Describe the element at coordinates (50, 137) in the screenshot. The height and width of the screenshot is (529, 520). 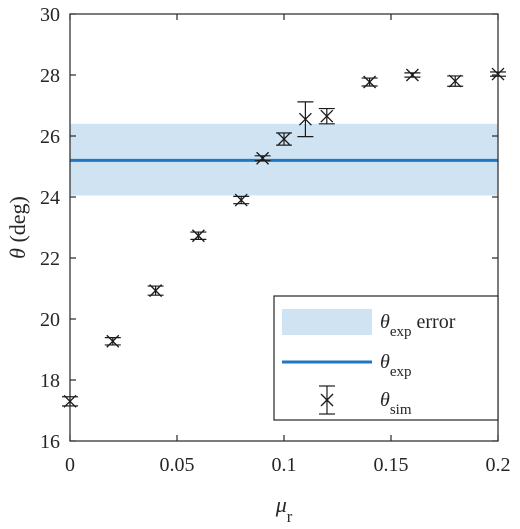
I see `y-tick-label: 26` at that location.